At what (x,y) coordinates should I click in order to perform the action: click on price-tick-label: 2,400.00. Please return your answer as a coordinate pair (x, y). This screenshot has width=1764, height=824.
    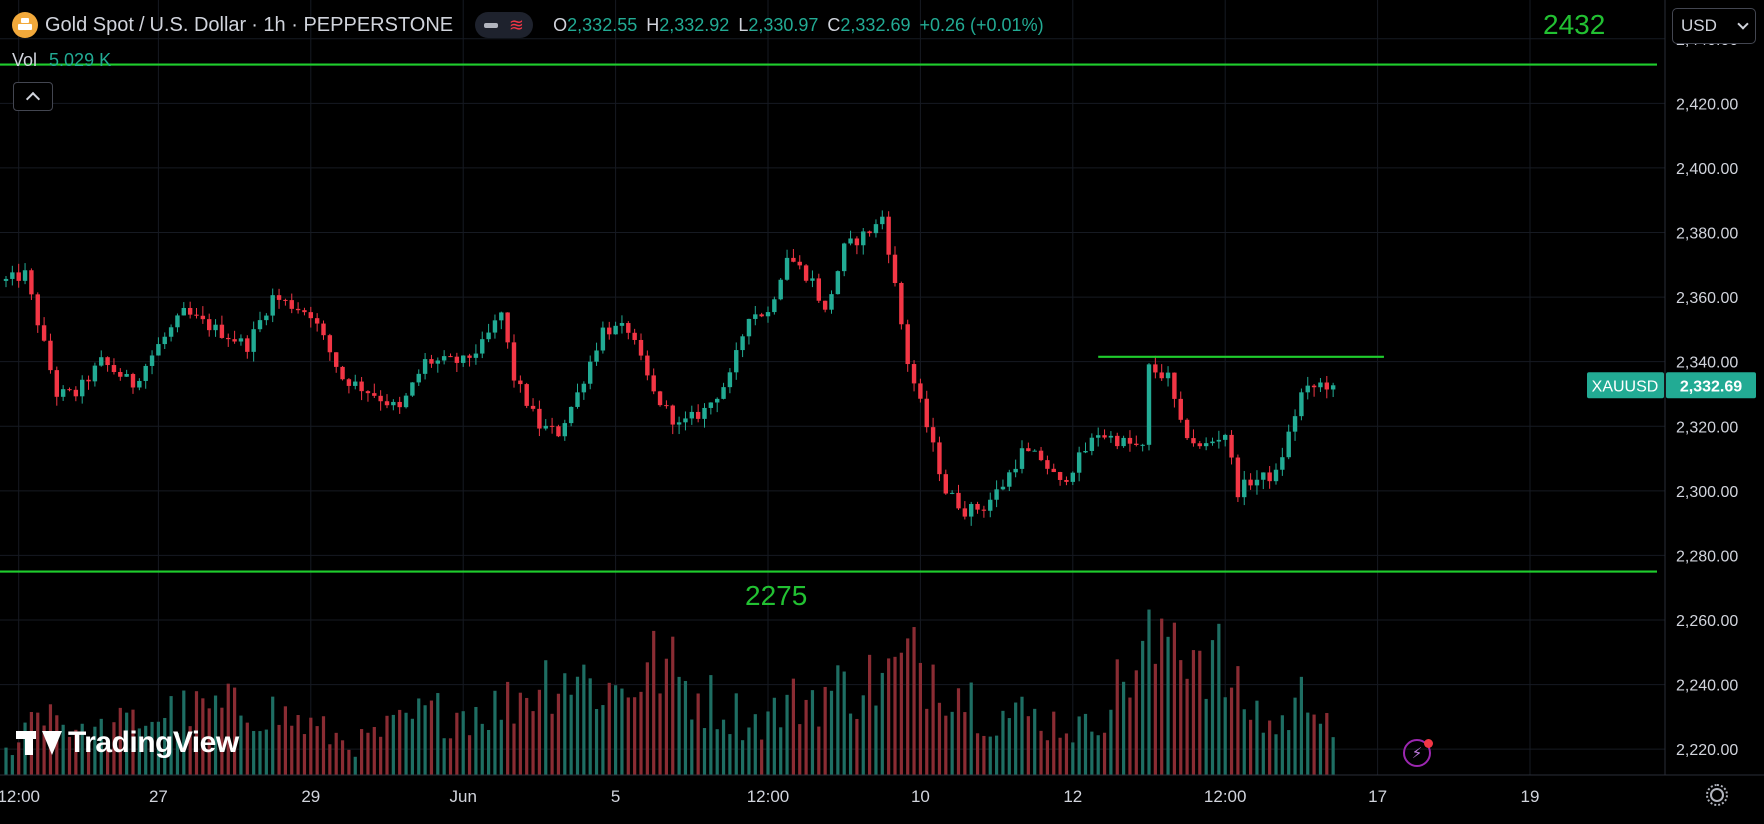
    Looking at the image, I should click on (1707, 169).